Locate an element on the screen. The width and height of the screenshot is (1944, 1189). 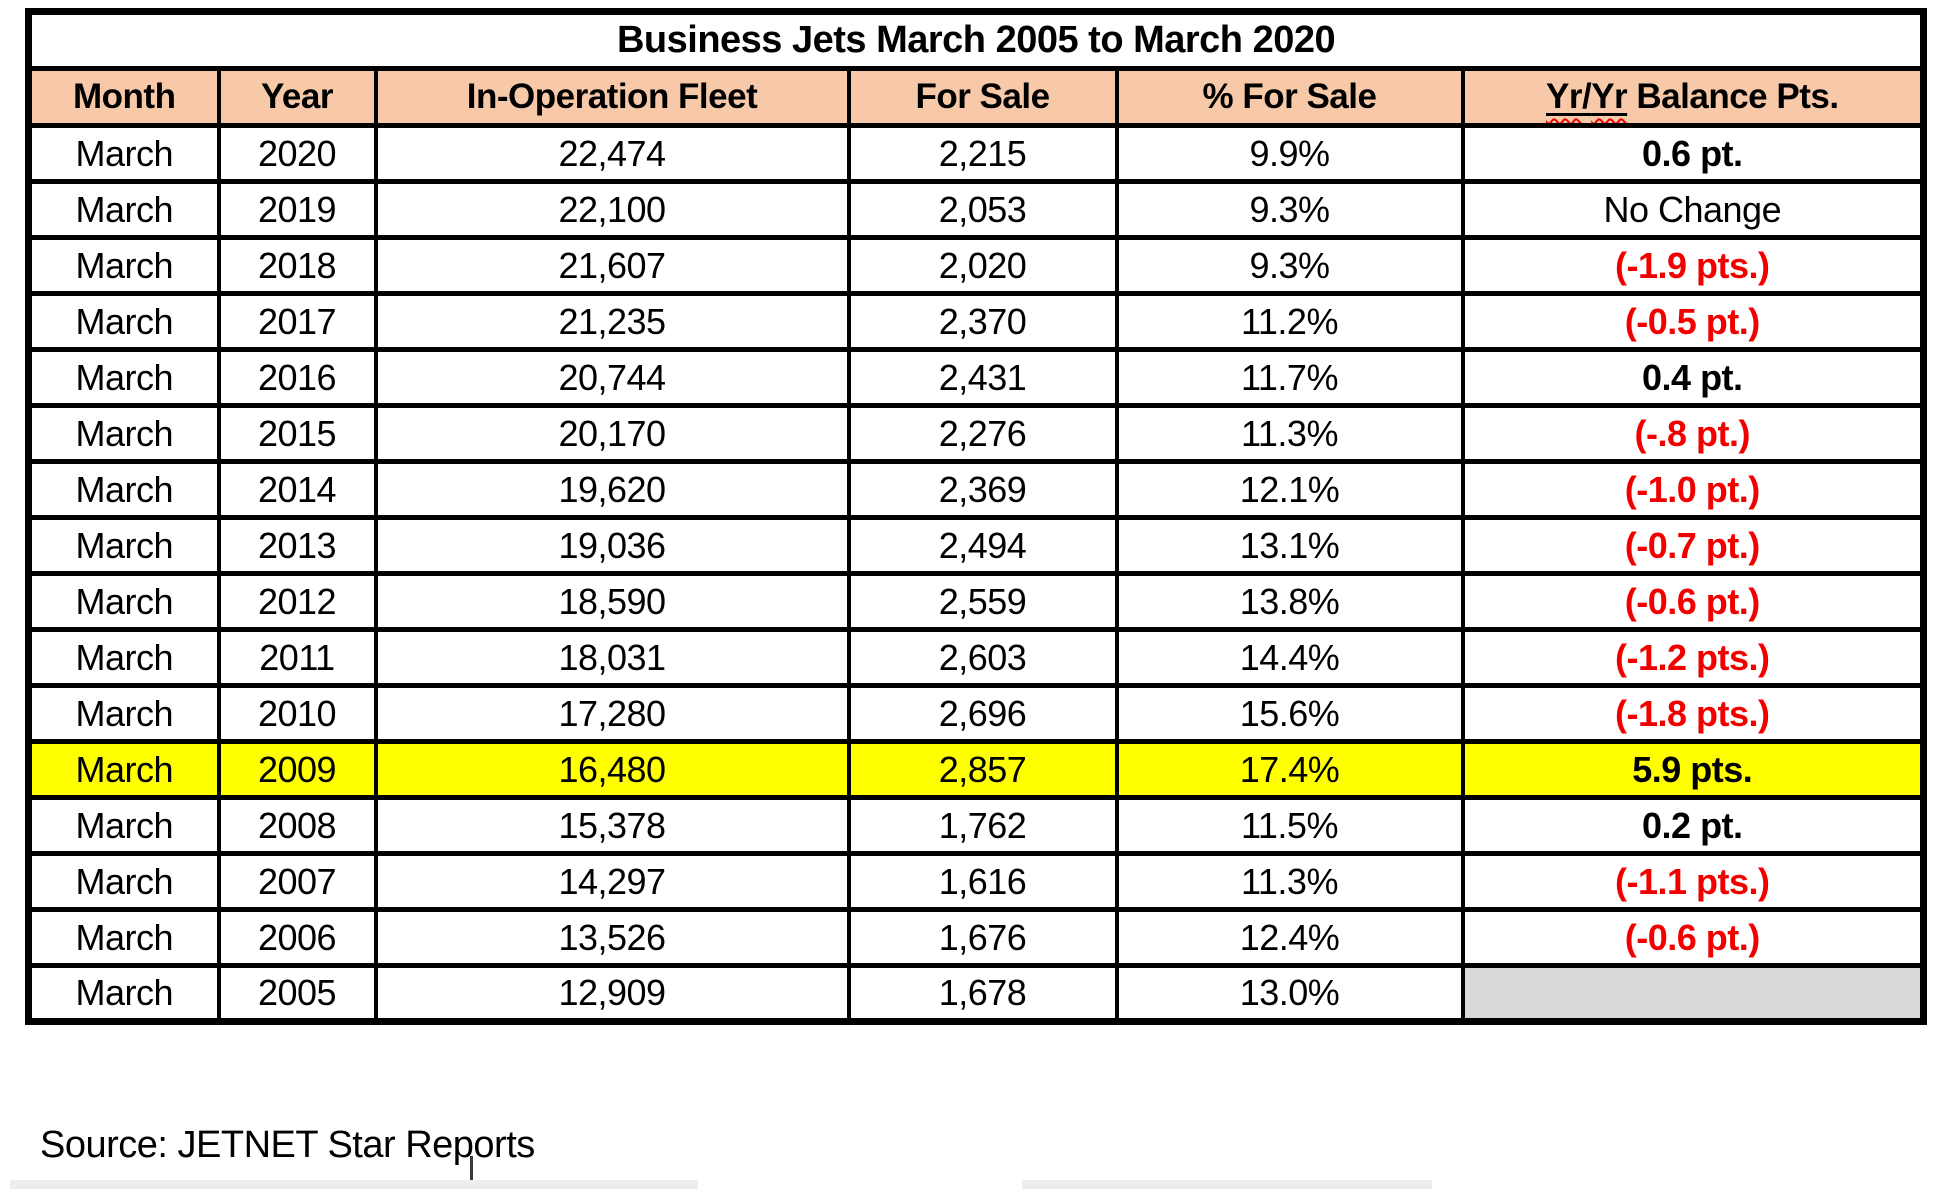
fleet-cell: 18,590 is located at coordinates (612, 601).